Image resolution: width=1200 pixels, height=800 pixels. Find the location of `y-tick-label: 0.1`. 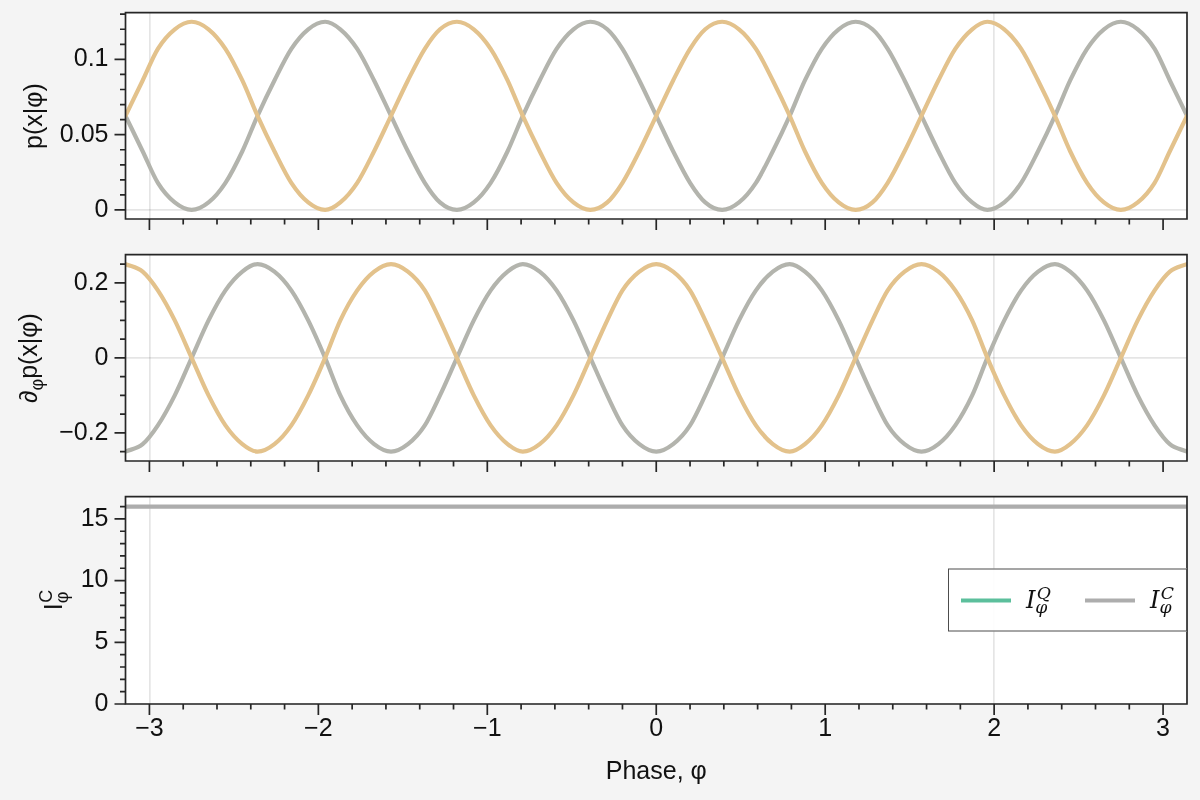

y-tick-label: 0.1 is located at coordinates (91, 57).